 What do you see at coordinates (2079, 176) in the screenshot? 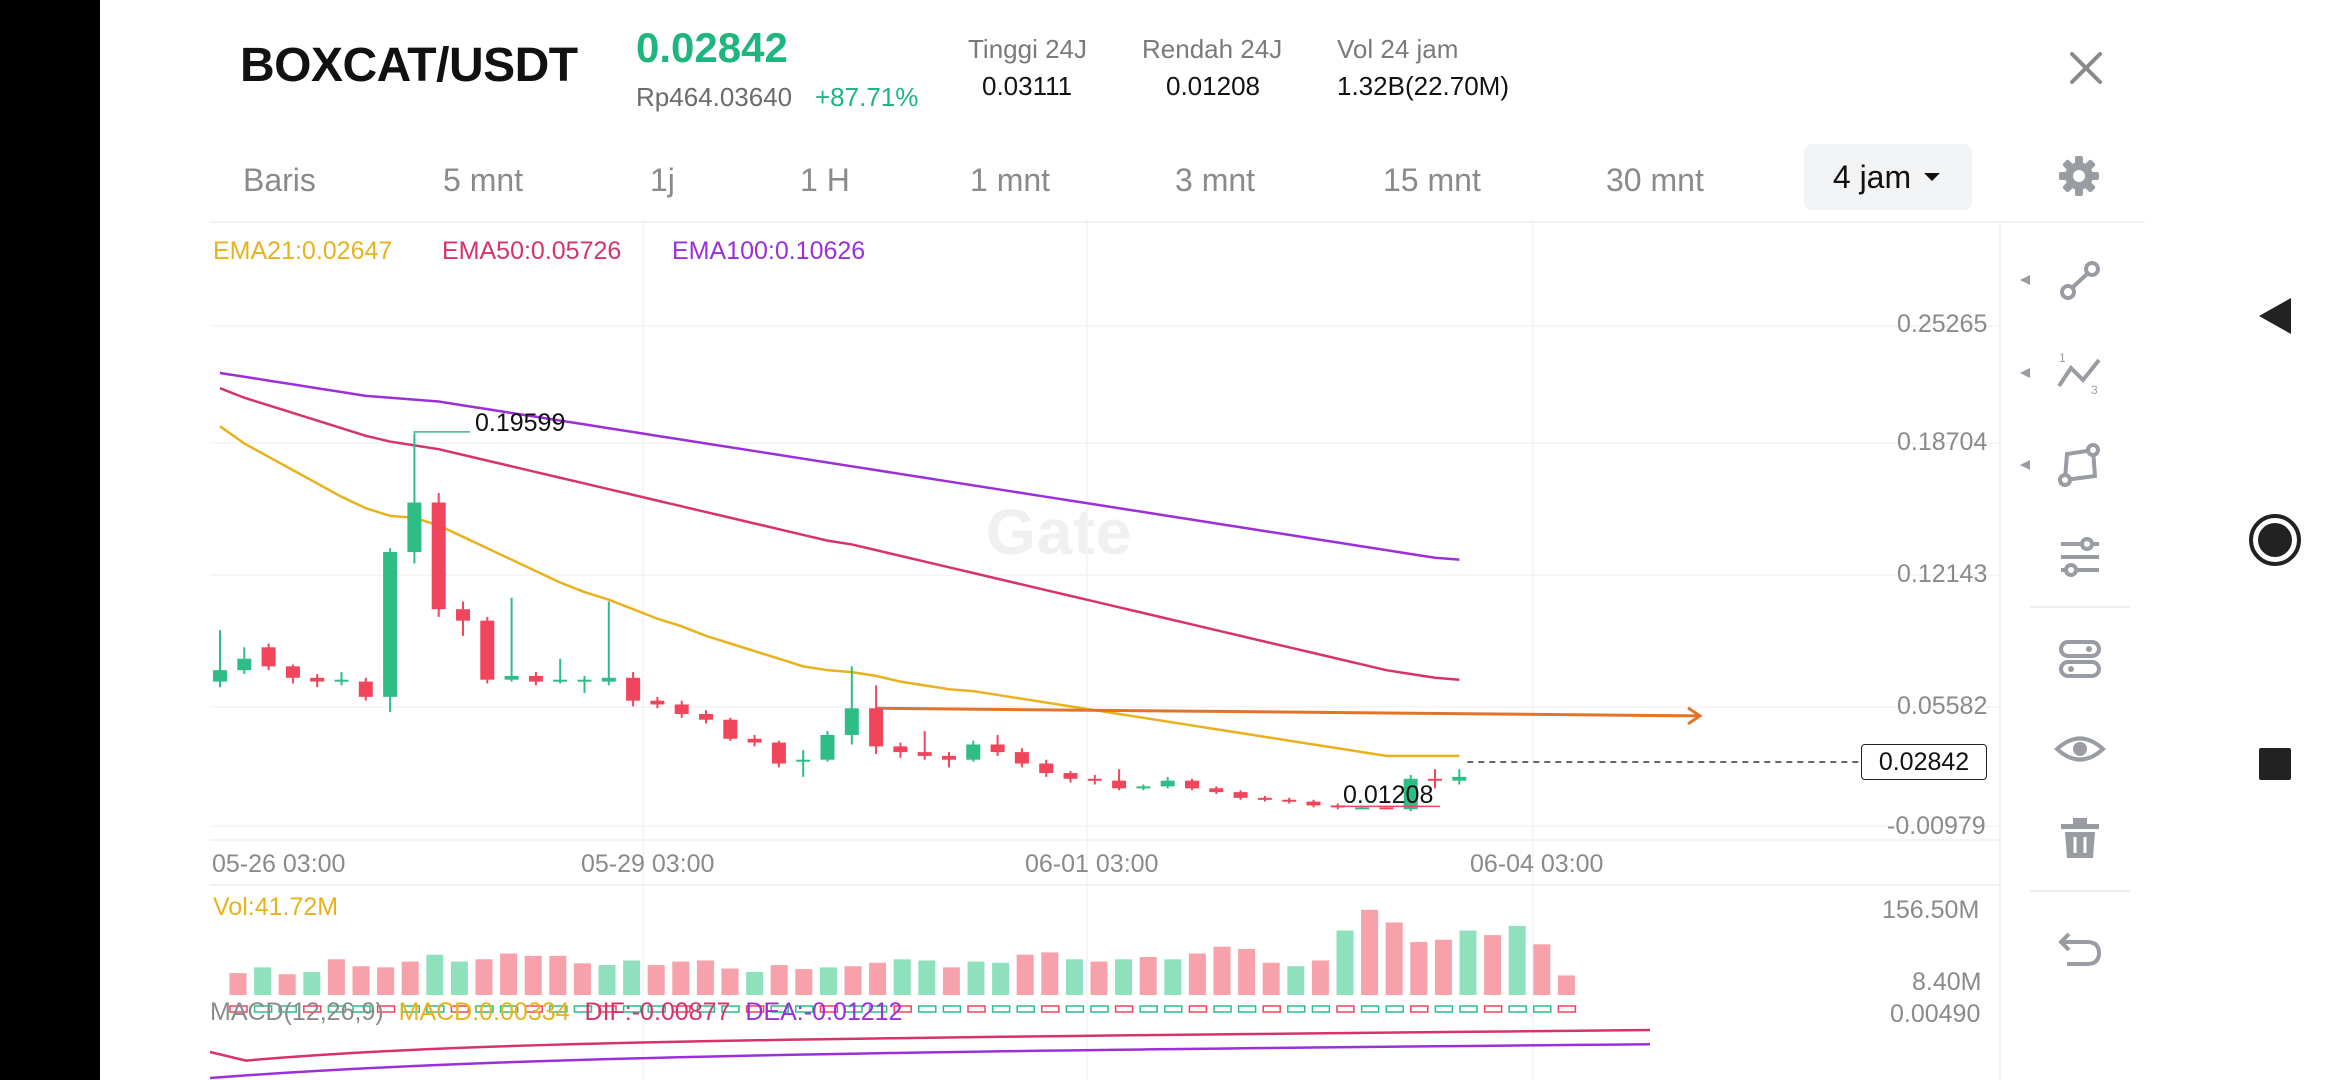
I see `gear-icon` at bounding box center [2079, 176].